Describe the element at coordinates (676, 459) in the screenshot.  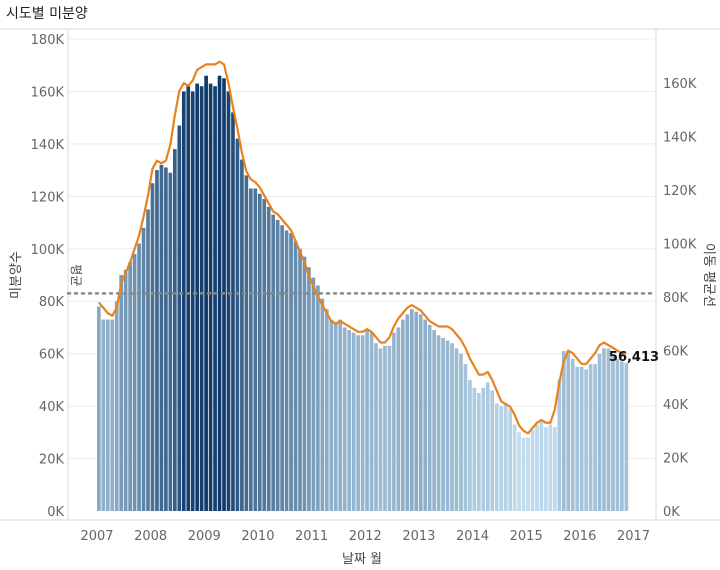
I see `y2-tick-label: 20K` at that location.